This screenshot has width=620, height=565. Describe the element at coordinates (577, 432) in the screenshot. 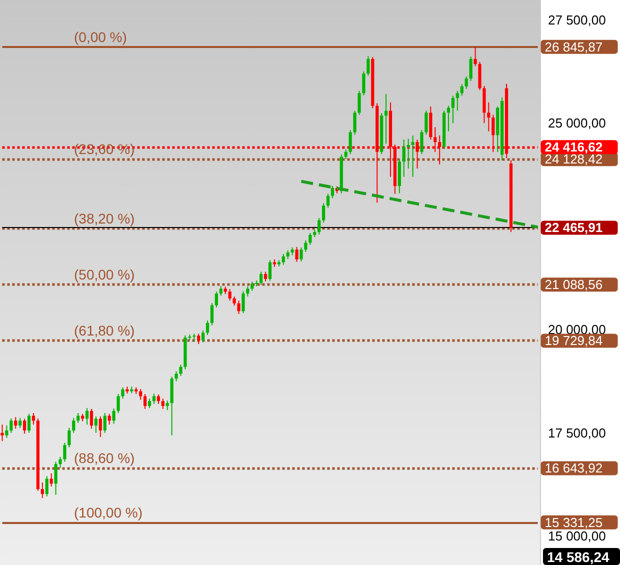

I see `y-tick-label: 17 500,00` at that location.